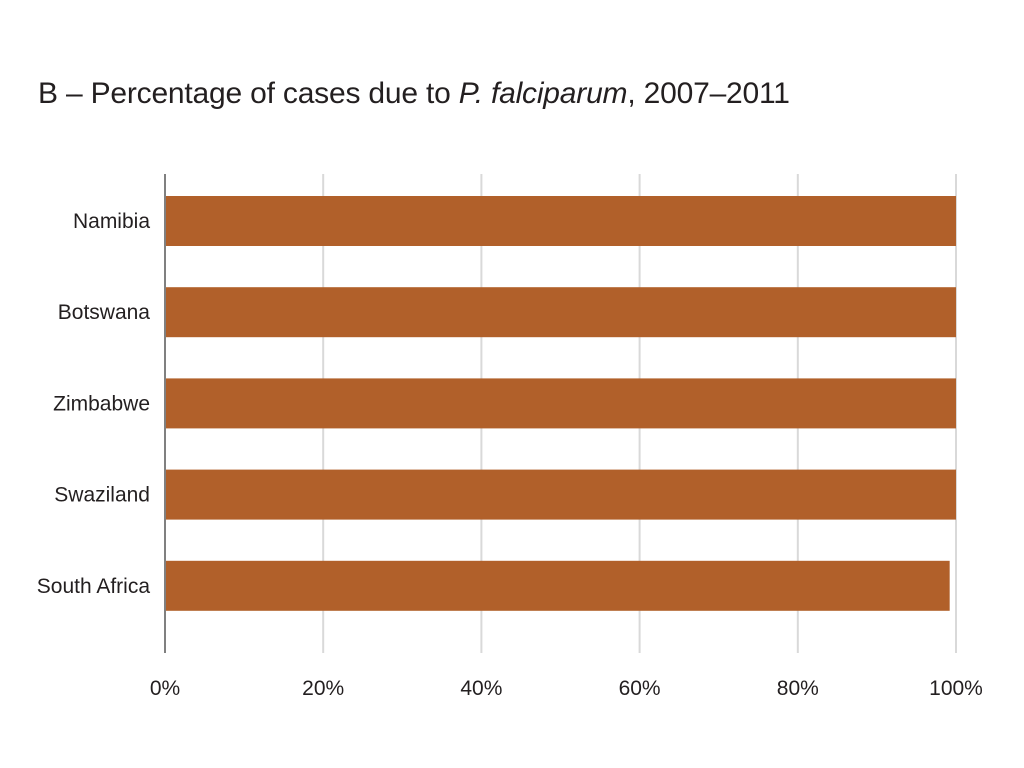 This screenshot has height=768, width=1024. Describe the element at coordinates (560, 221) in the screenshot. I see `bar-namibia` at that location.